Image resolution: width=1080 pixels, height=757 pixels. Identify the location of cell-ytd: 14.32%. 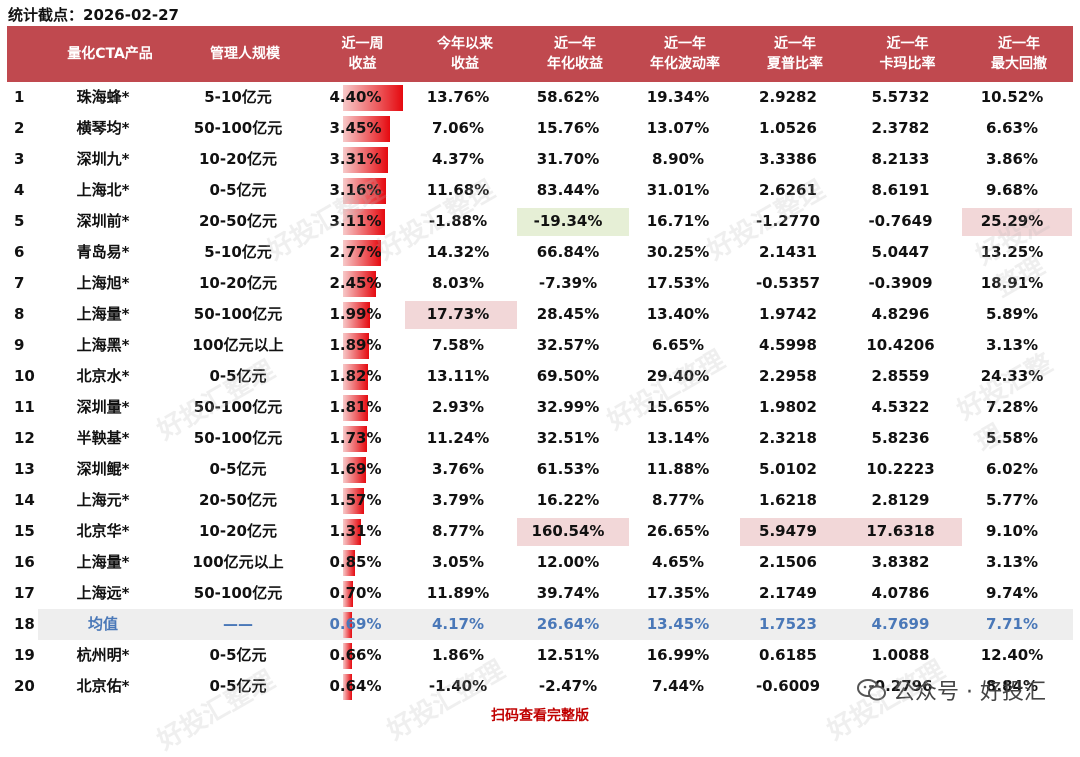
(458, 252).